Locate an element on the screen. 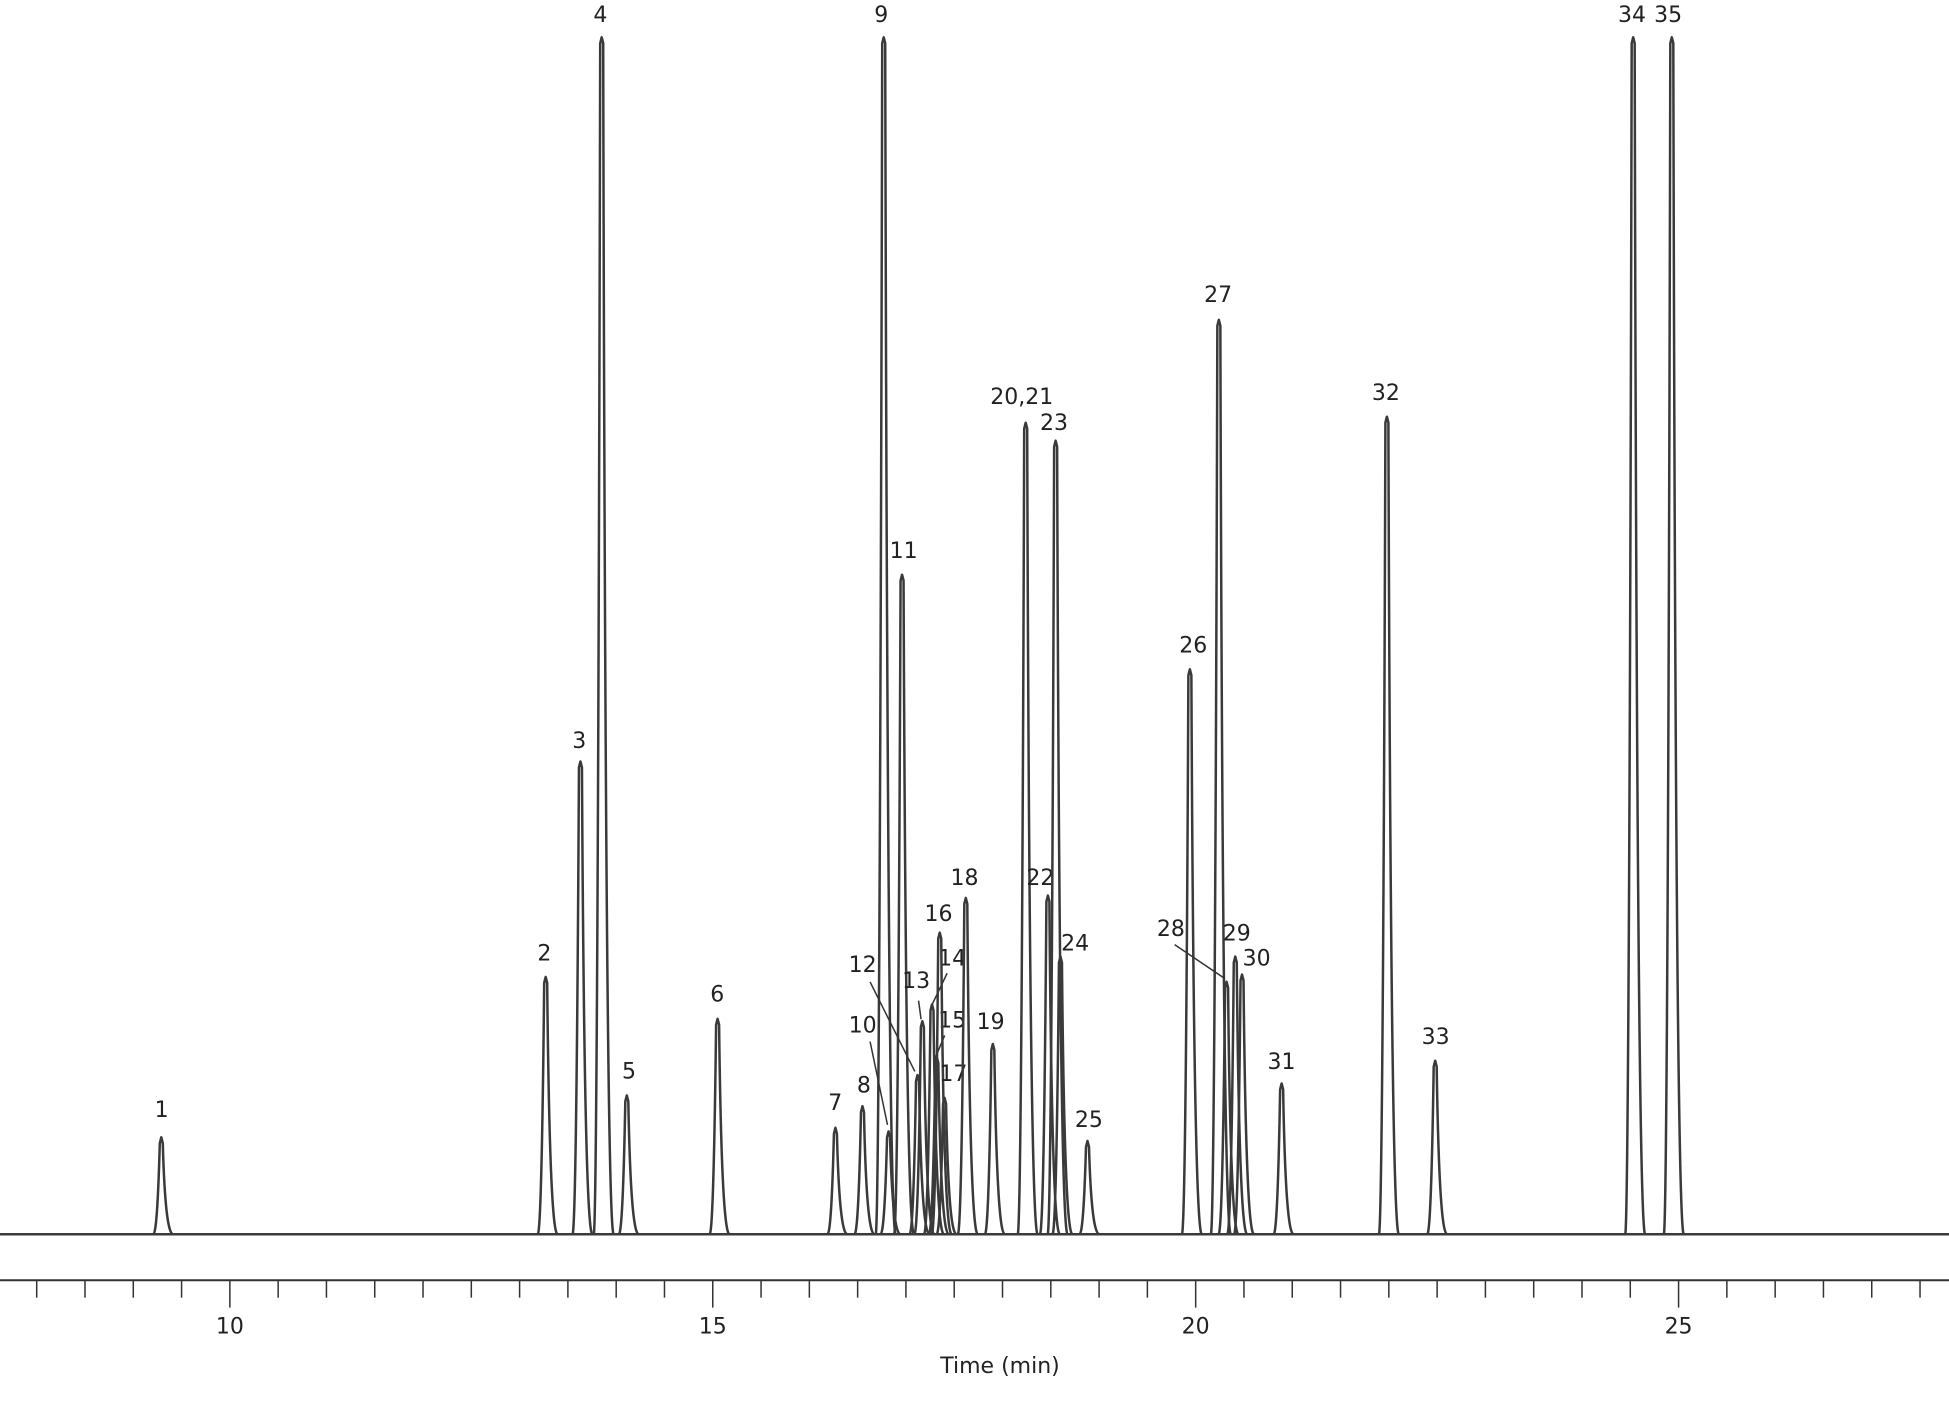 This screenshot has width=1949, height=1424. peak-label: 20,21 is located at coordinates (1021, 397).